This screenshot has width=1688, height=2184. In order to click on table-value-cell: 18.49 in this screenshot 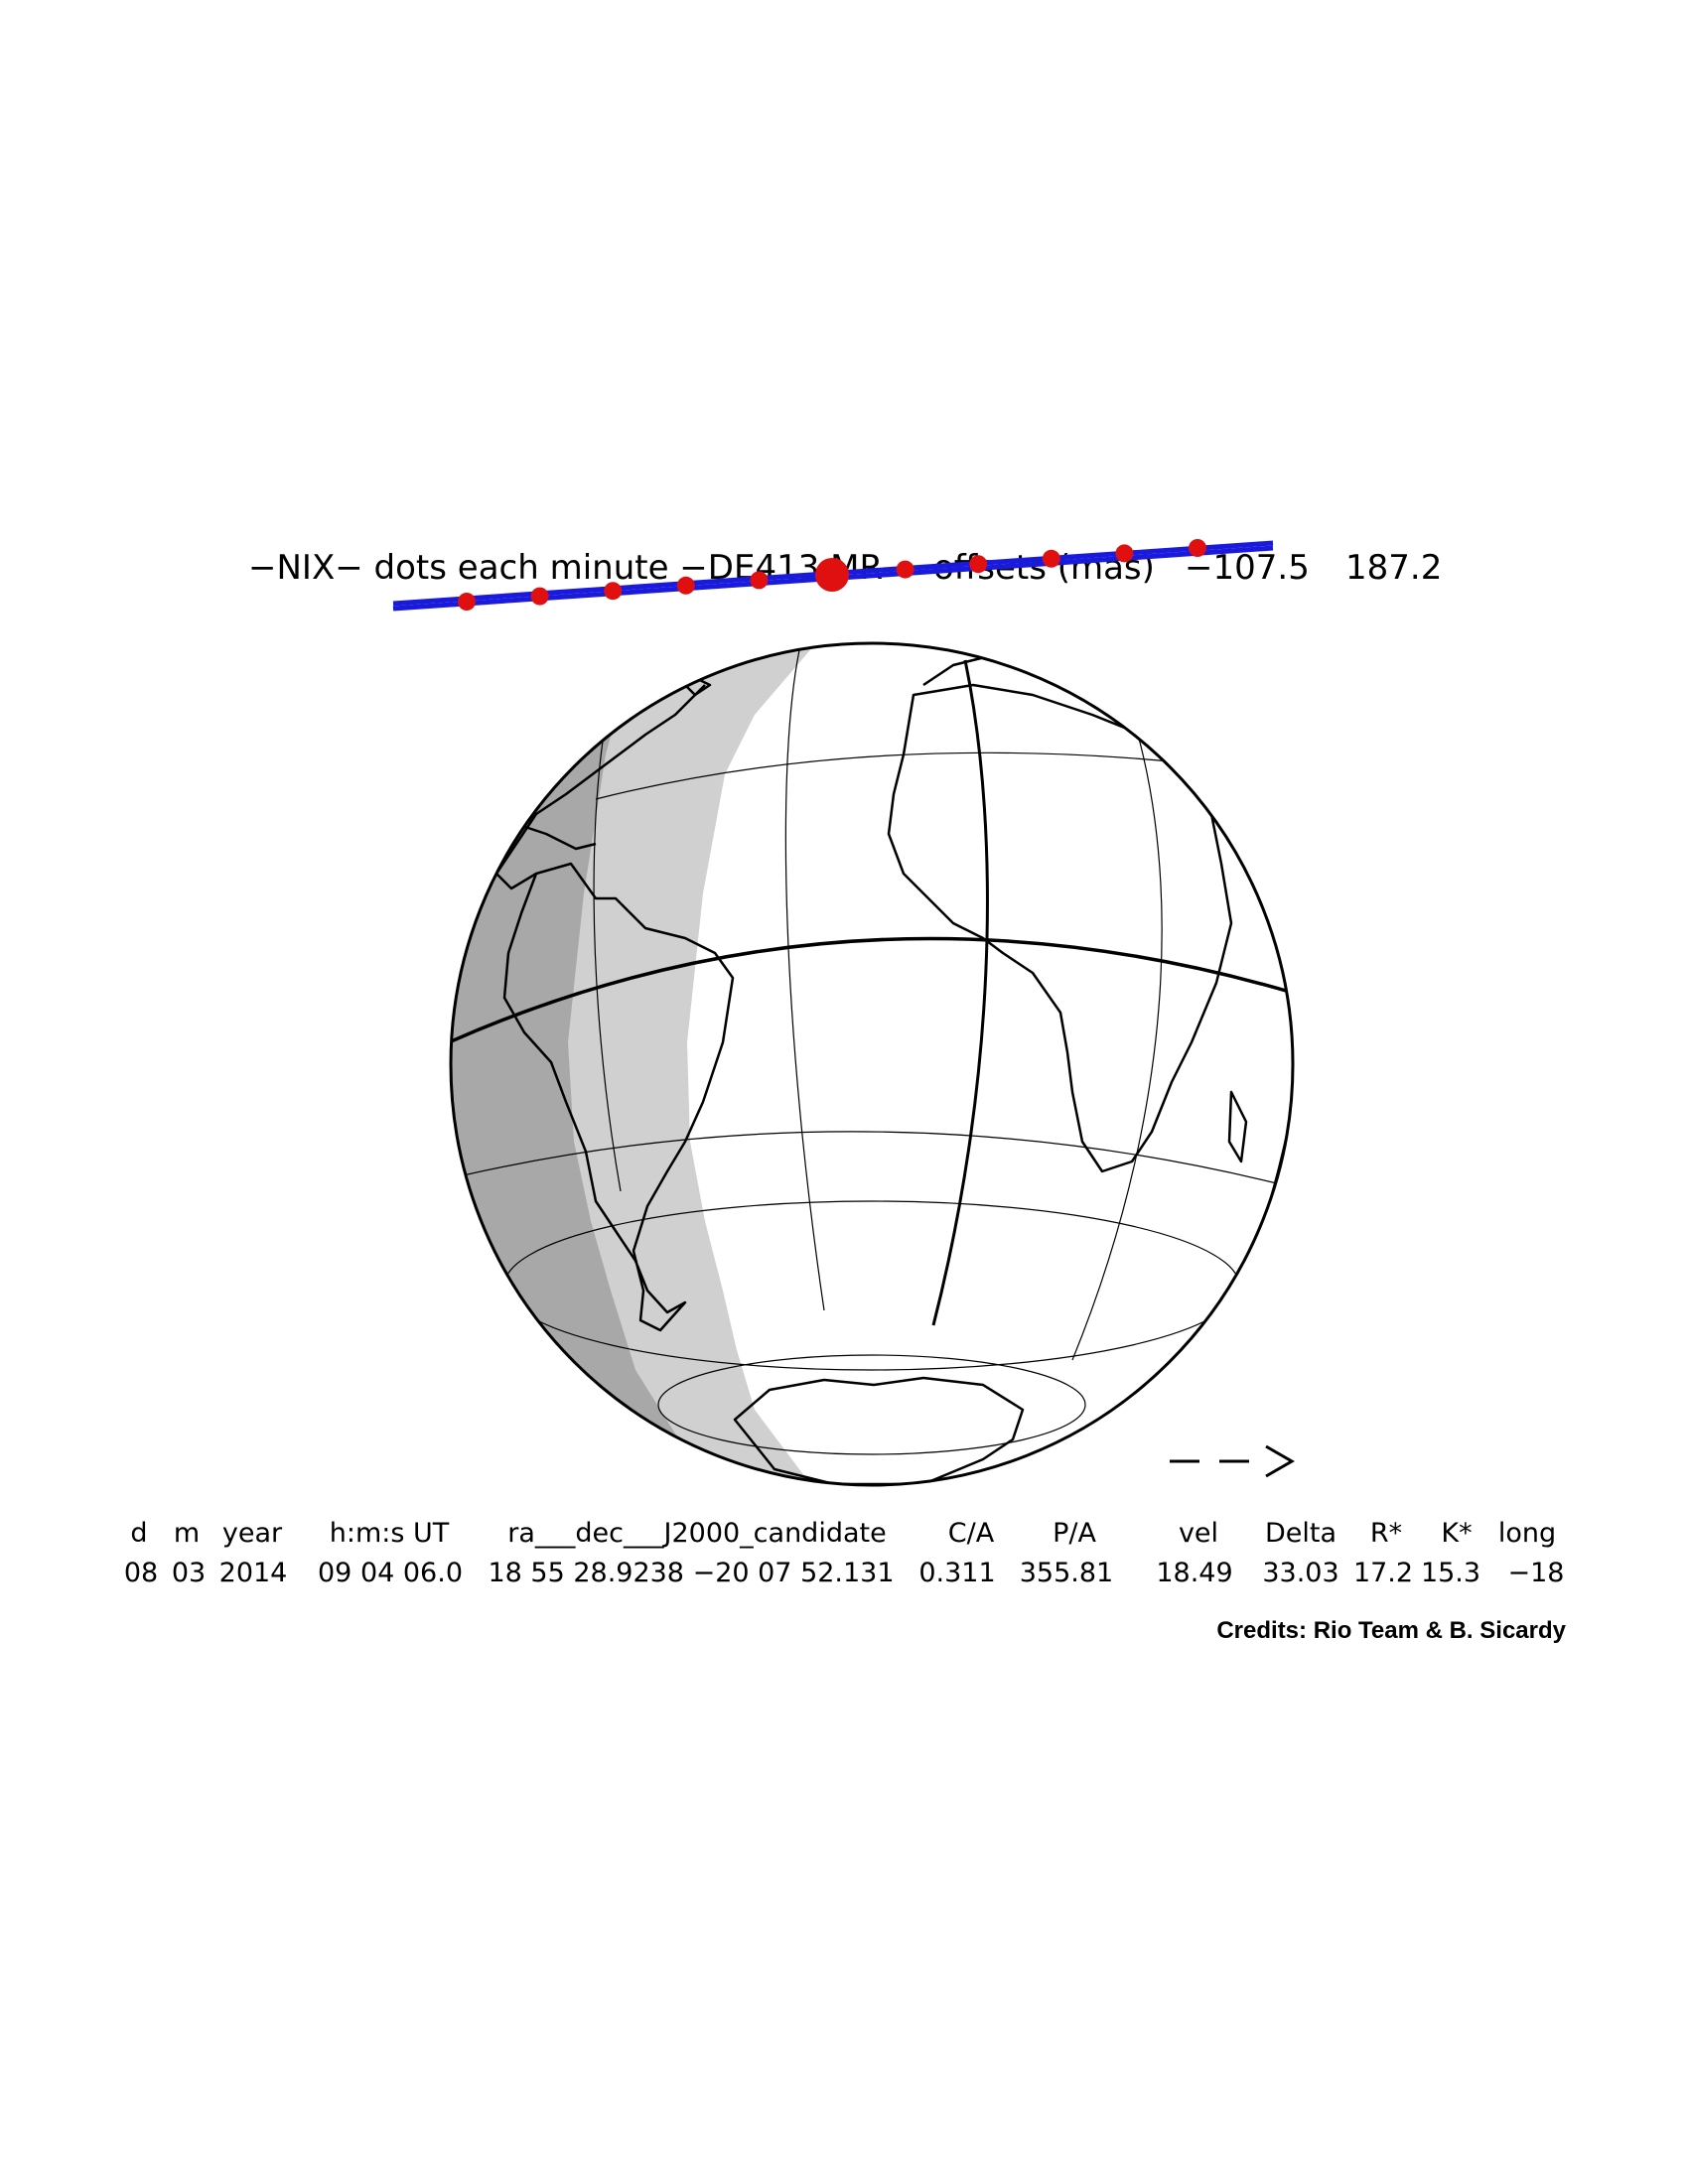, I will do `click(1194, 1573)`.